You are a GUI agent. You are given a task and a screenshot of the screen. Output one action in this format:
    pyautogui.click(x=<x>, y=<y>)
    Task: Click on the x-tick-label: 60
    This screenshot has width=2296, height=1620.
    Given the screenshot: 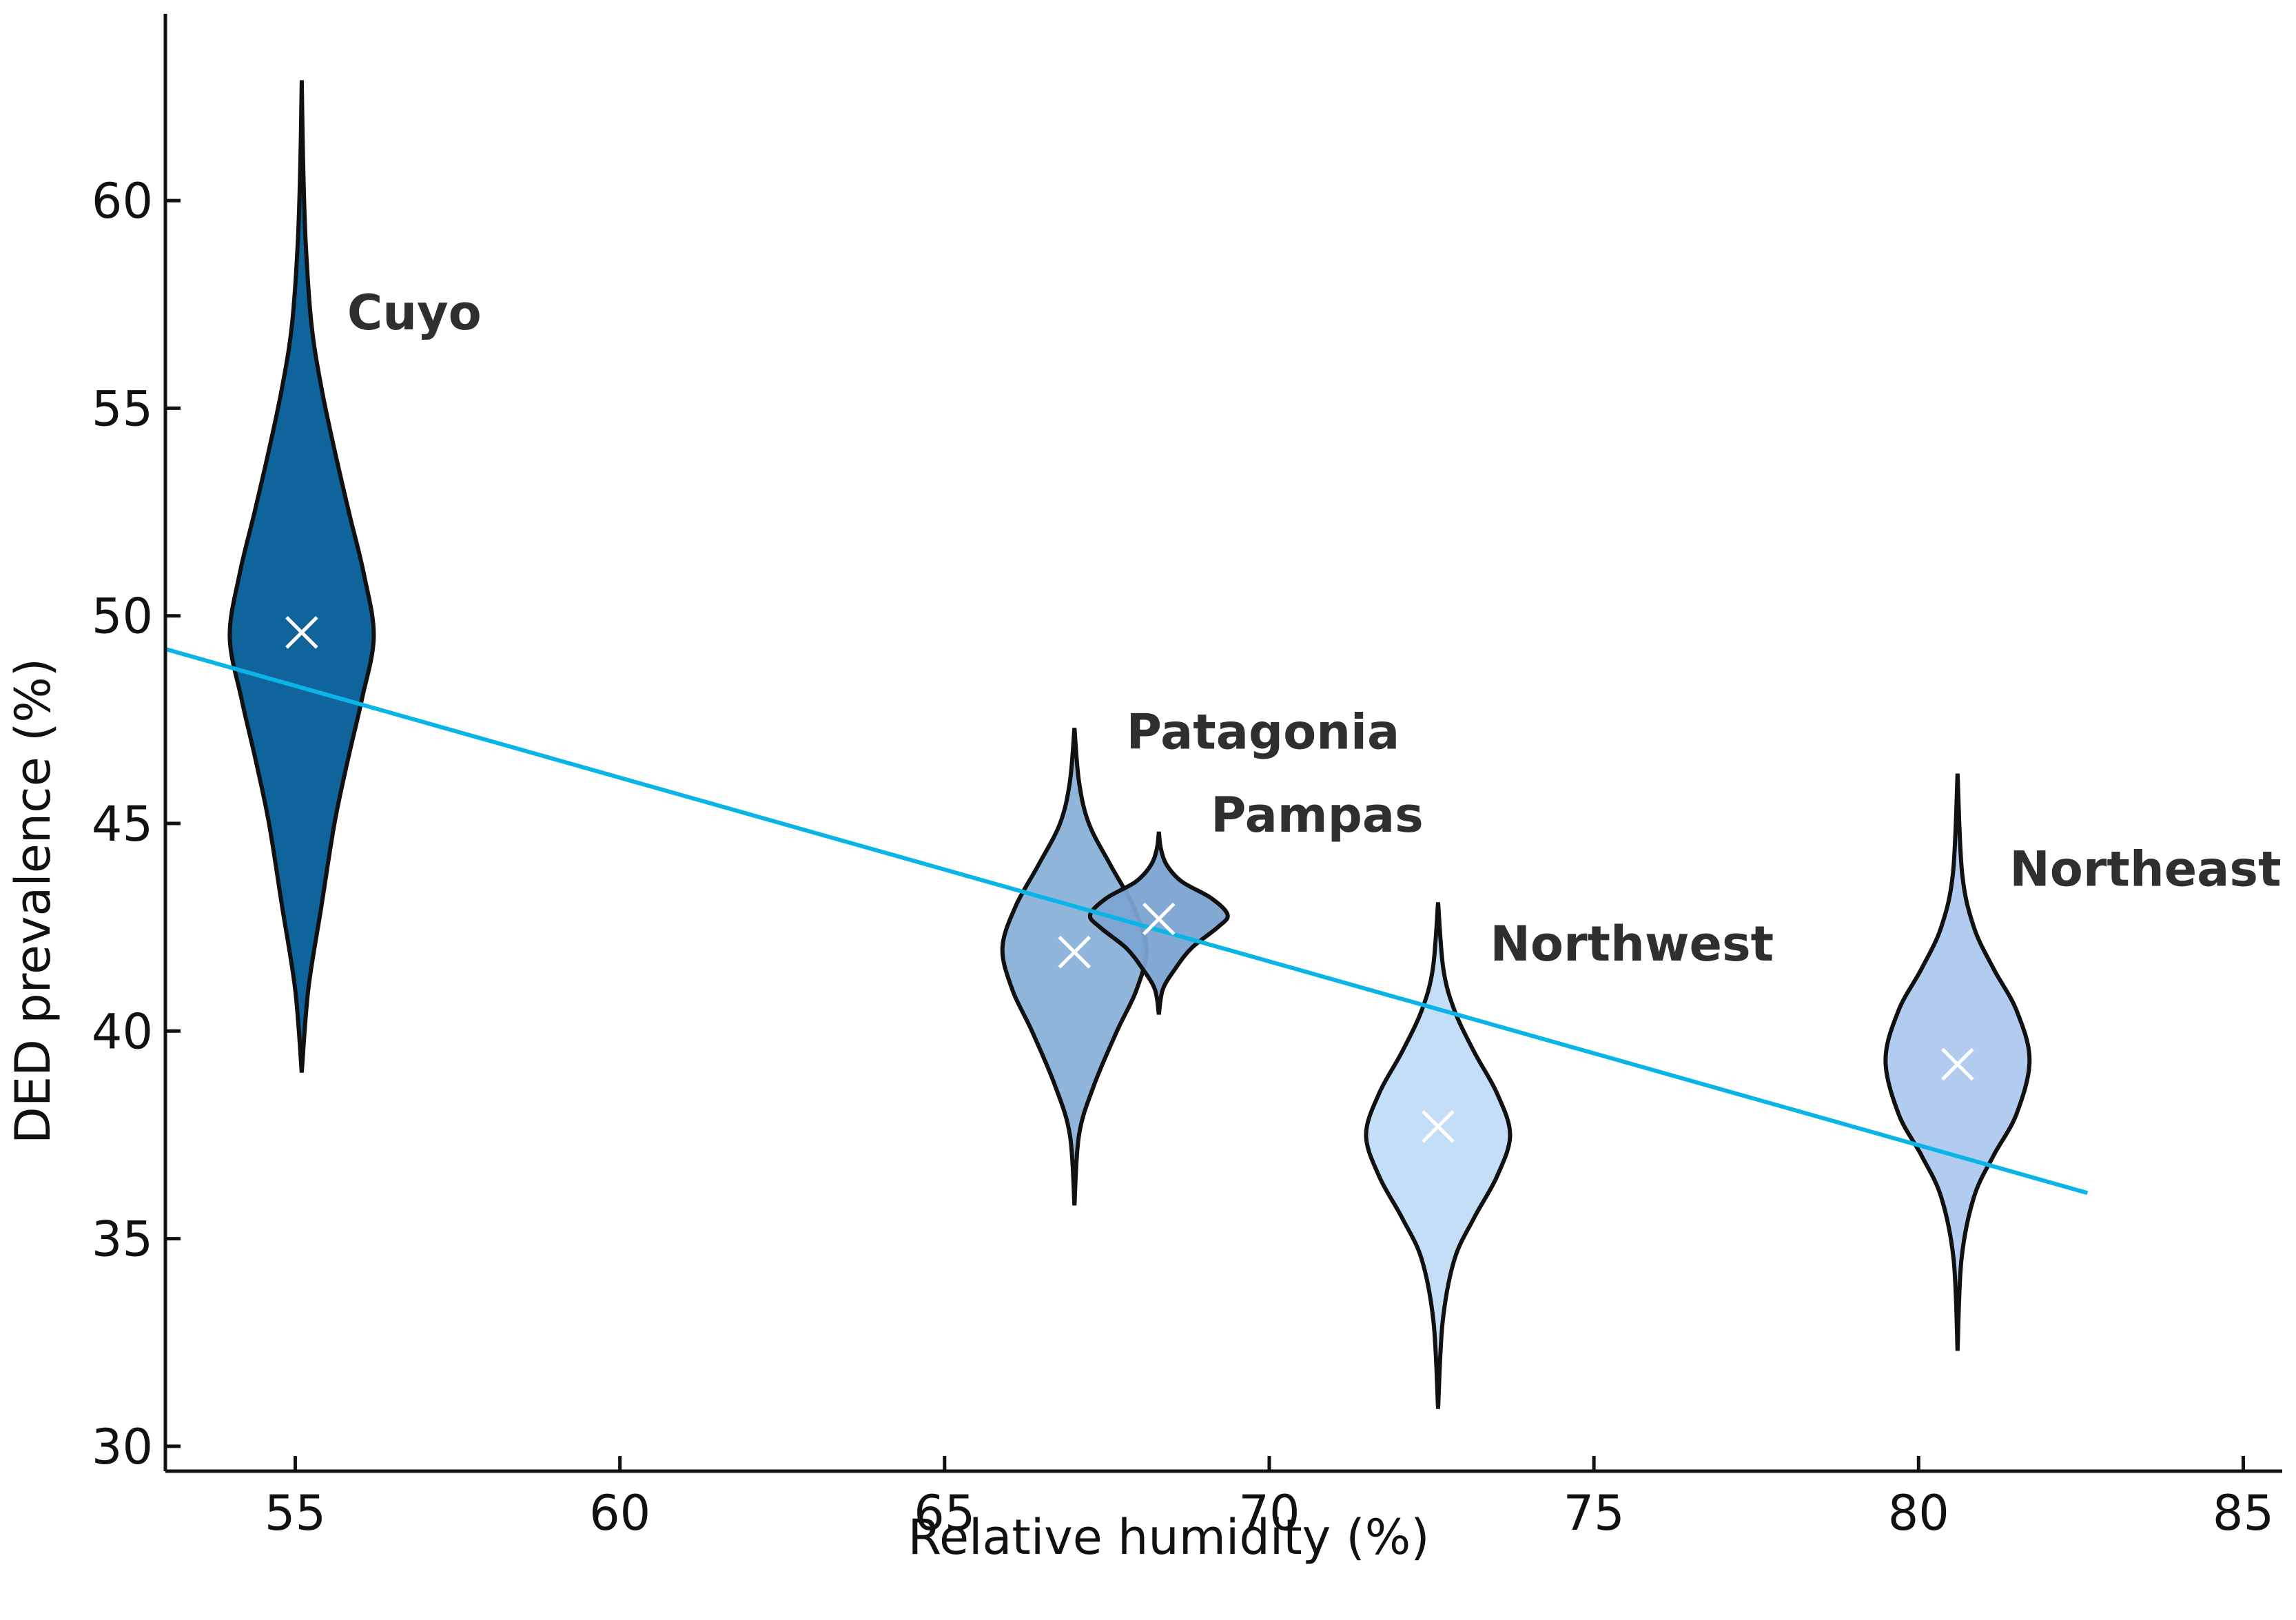 What is the action you would take?
    pyautogui.click(x=619, y=1513)
    